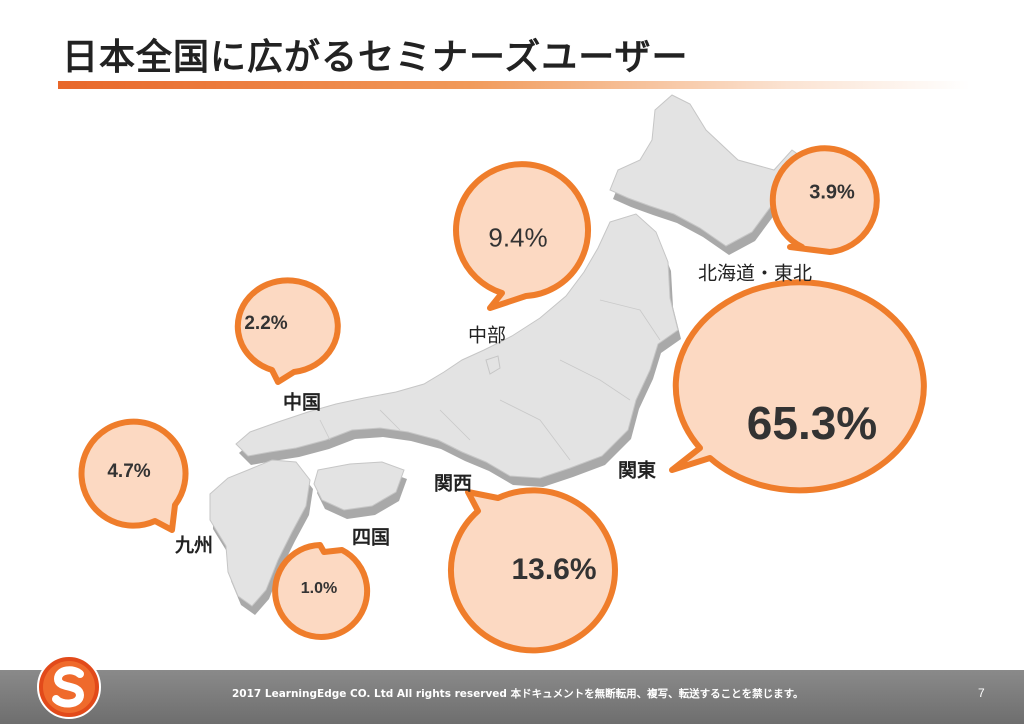 The width and height of the screenshot is (1024, 724). Describe the element at coordinates (518, 237) in the screenshot. I see `share-chubu: 9.4%` at that location.